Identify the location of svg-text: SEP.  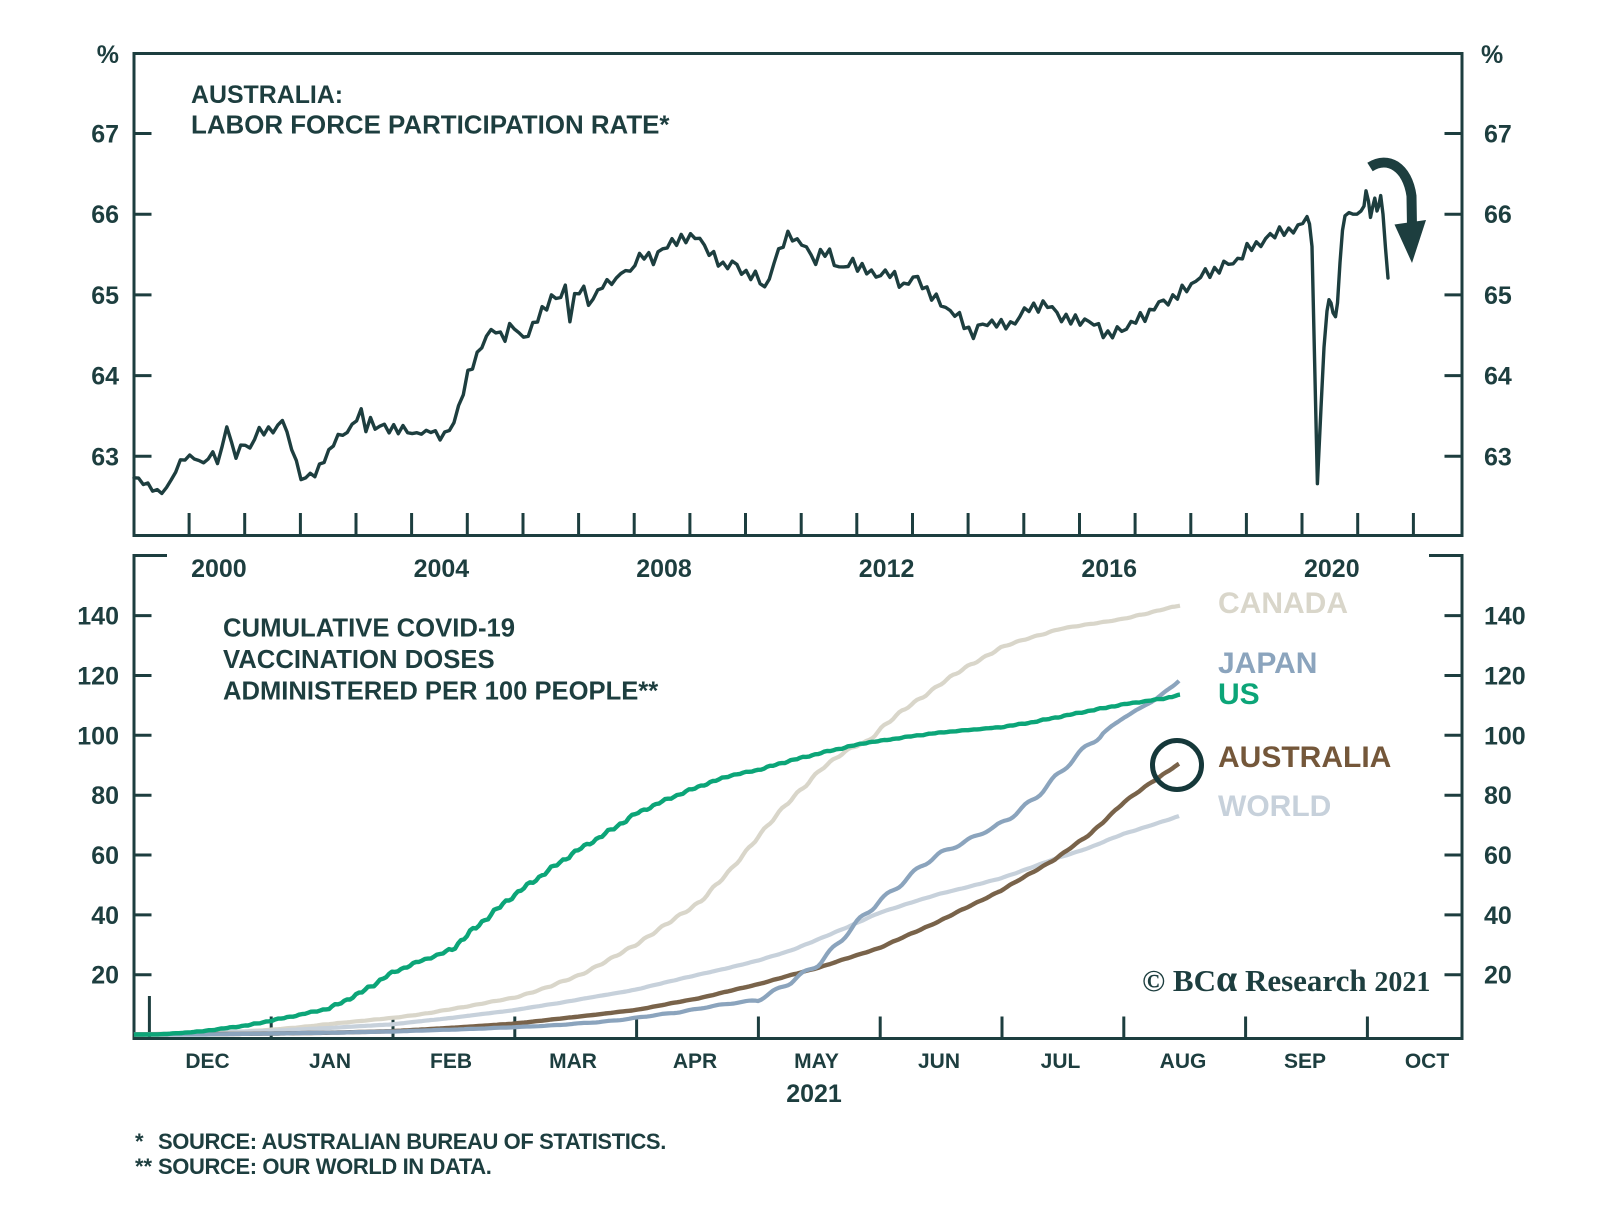
(1305, 1061).